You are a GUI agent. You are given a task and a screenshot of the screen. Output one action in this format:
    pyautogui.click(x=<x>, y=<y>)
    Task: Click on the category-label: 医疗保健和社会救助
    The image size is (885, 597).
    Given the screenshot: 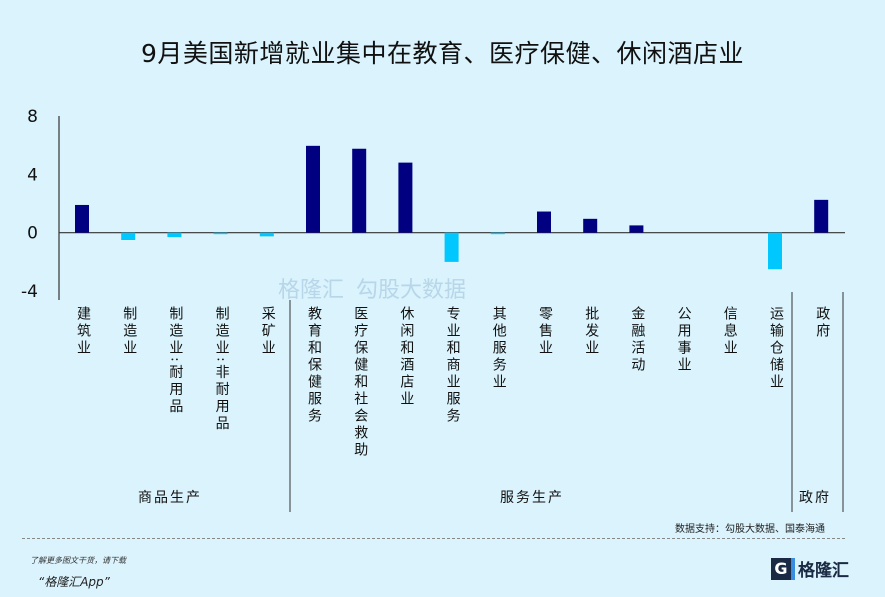 What is the action you would take?
    pyautogui.click(x=360, y=382)
    